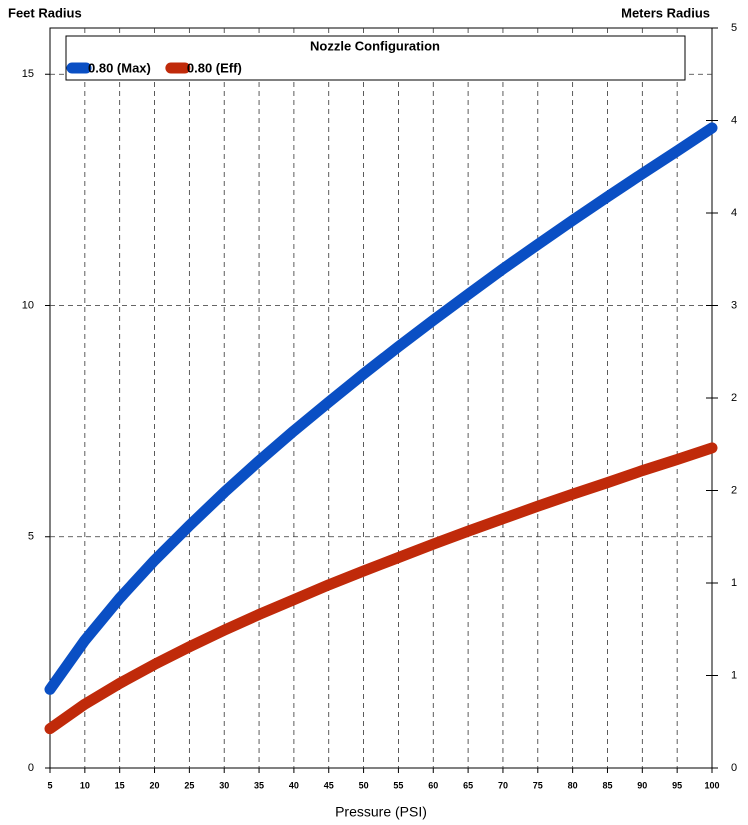  Describe the element at coordinates (381, 812) in the screenshot. I see `x-axis-label: Pressure (PSI)` at that location.